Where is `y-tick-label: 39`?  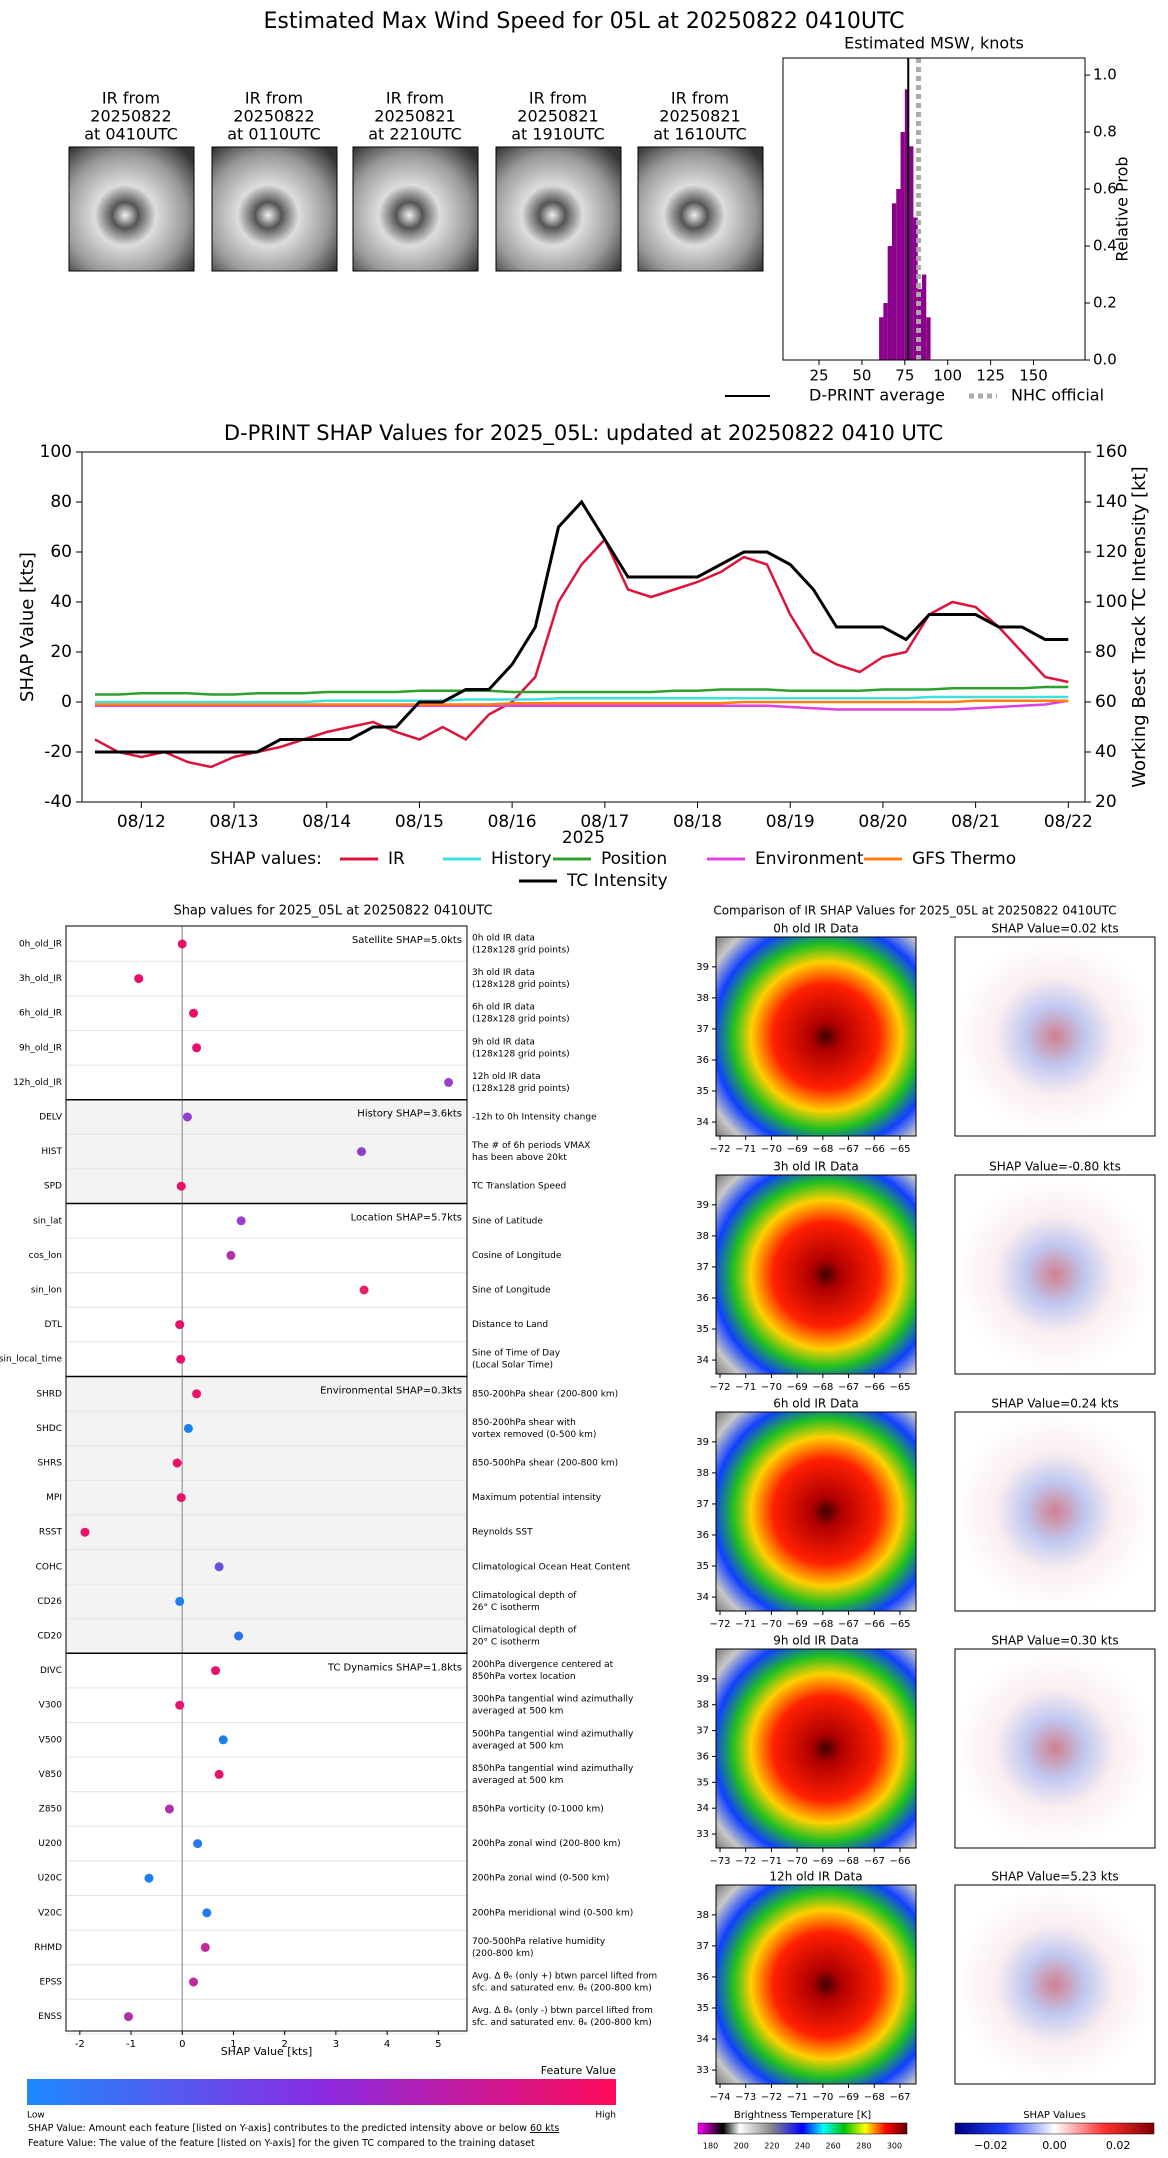
y-tick-label: 39 is located at coordinates (702, 1205).